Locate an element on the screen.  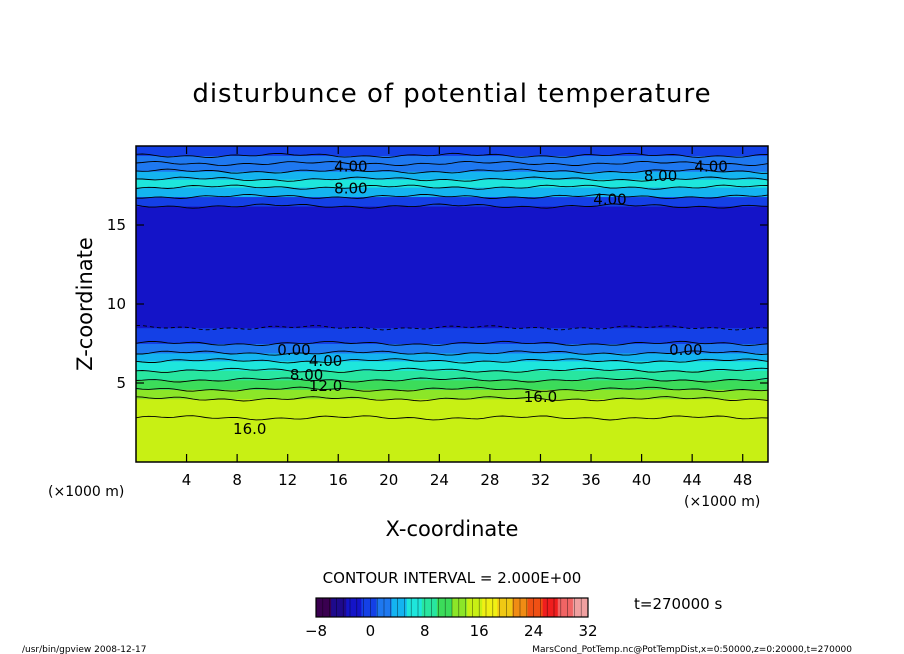
x-tick-label: 12 is located at coordinates (287, 480).